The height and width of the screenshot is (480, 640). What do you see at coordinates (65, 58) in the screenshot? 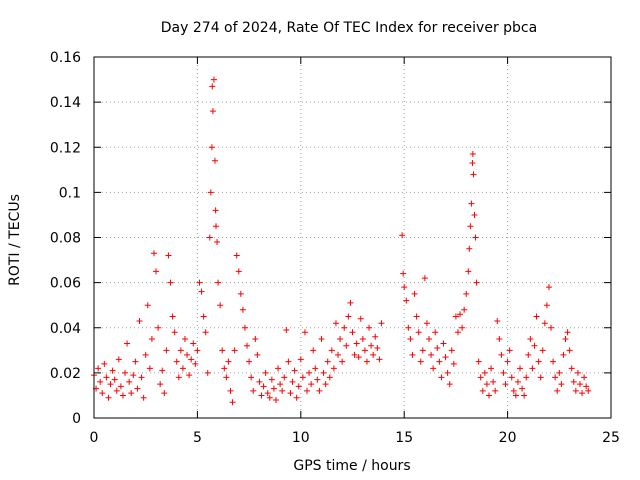
I see `y-tick-label: 0.16` at bounding box center [65, 58].